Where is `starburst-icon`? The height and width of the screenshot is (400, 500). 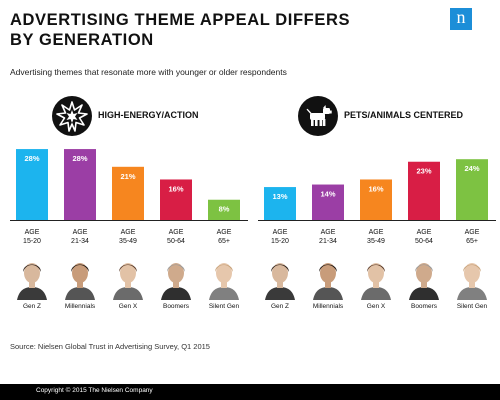
starburst-icon is located at coordinates (72, 116).